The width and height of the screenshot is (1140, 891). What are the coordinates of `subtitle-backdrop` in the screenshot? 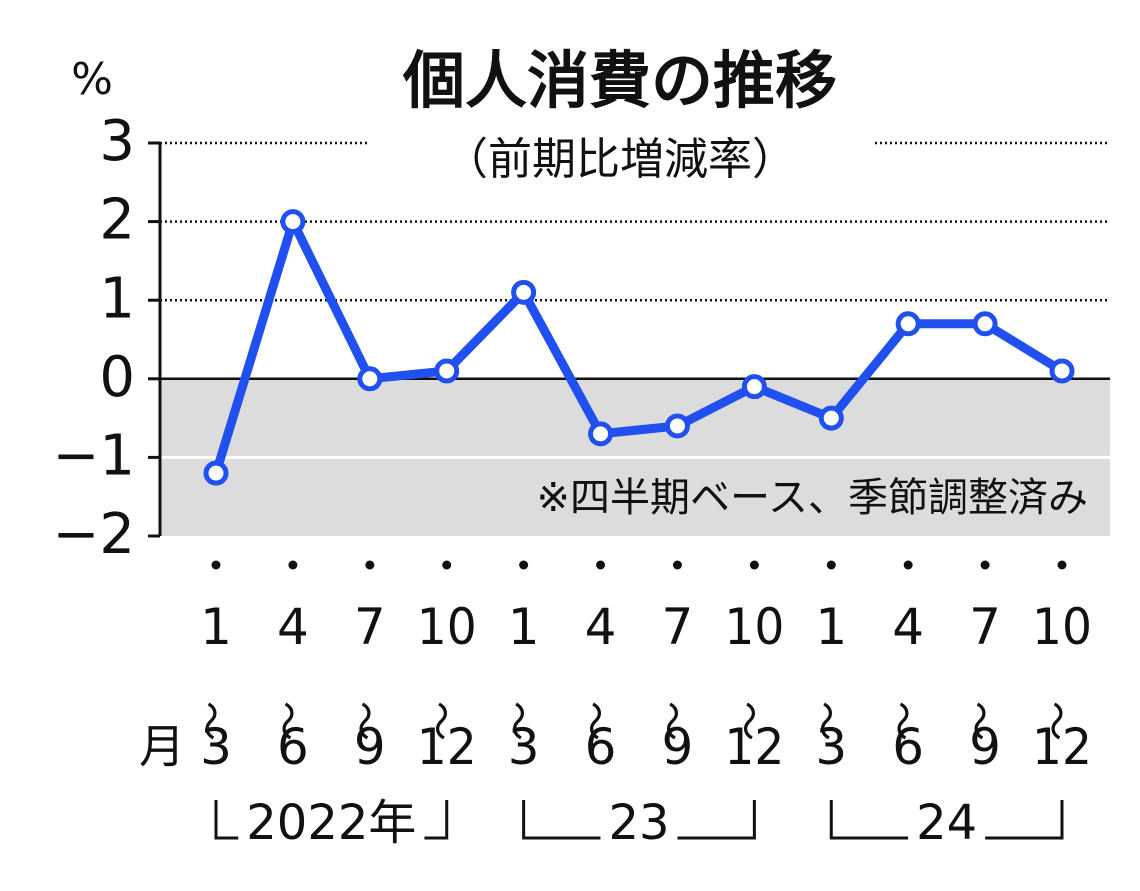 It's located at (622, 160).